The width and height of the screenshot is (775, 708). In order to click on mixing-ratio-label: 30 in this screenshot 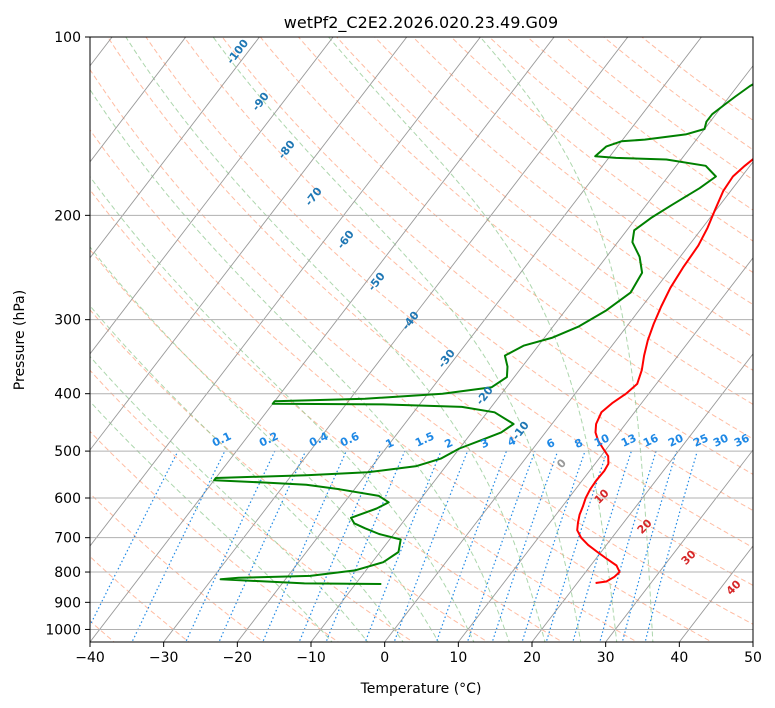, I will do `click(721, 440)`.